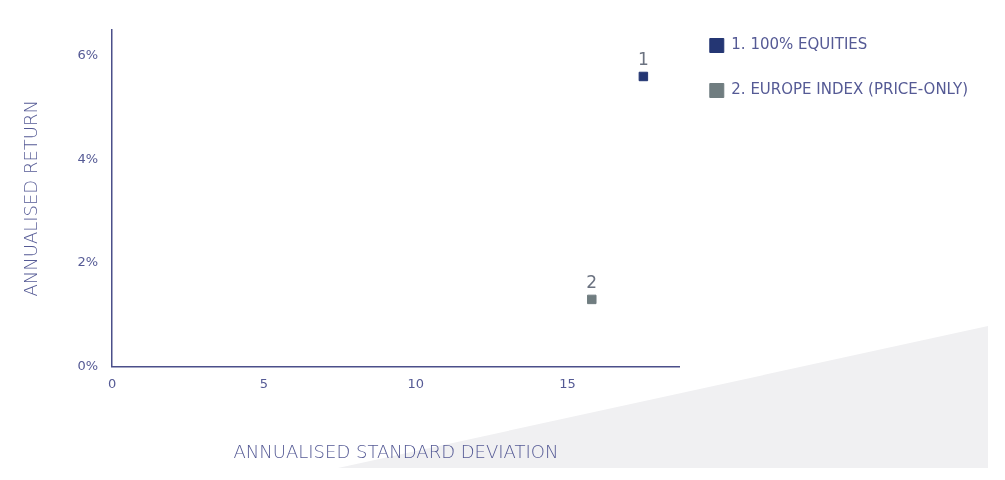  What do you see at coordinates (88, 262) in the screenshot?
I see `y-tick-label: 2%` at bounding box center [88, 262].